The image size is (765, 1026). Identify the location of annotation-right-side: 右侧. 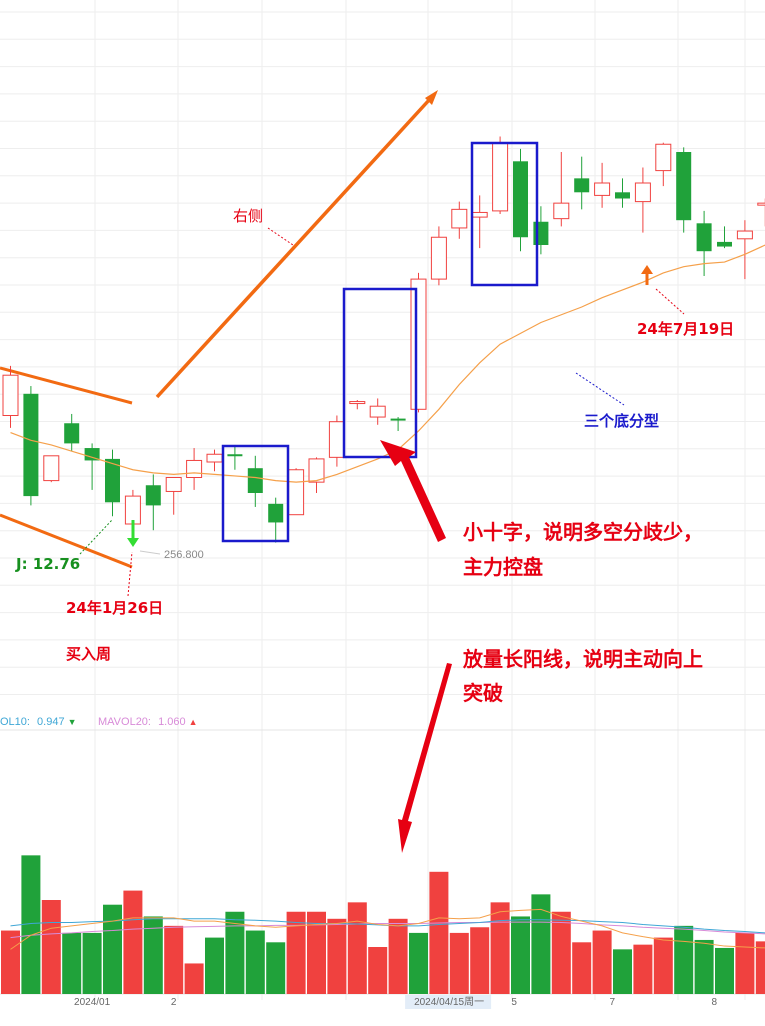
(248, 215).